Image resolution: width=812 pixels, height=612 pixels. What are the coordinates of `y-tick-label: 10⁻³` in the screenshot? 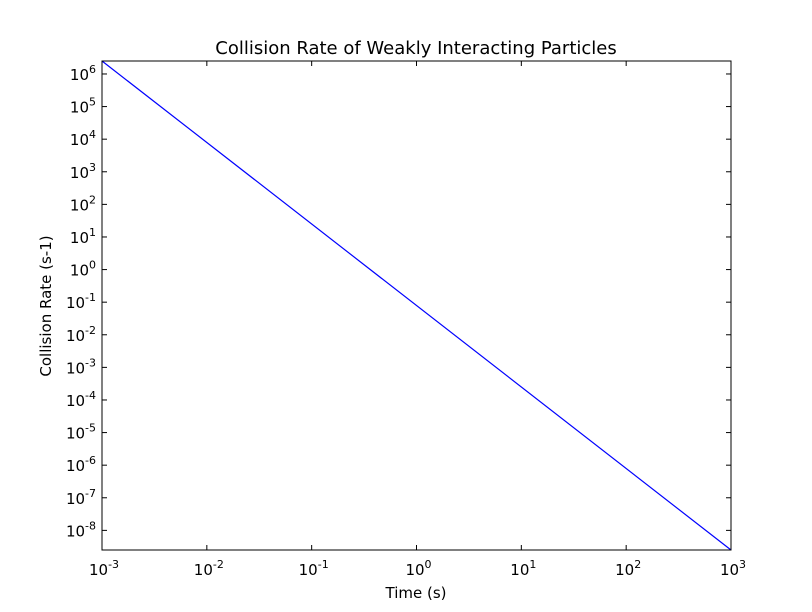 It's located at (81, 366).